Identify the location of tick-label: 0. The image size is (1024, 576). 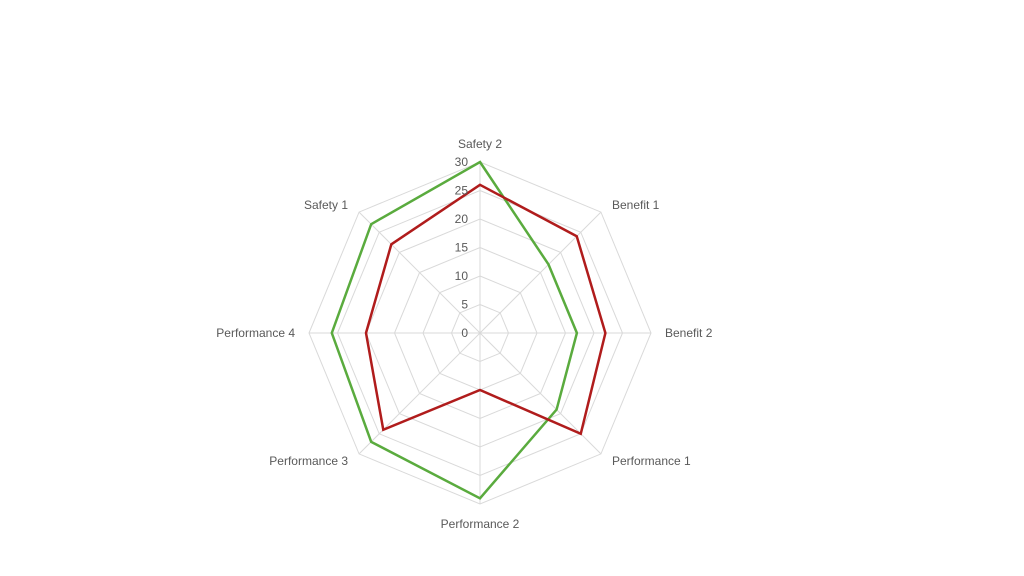
(464, 333).